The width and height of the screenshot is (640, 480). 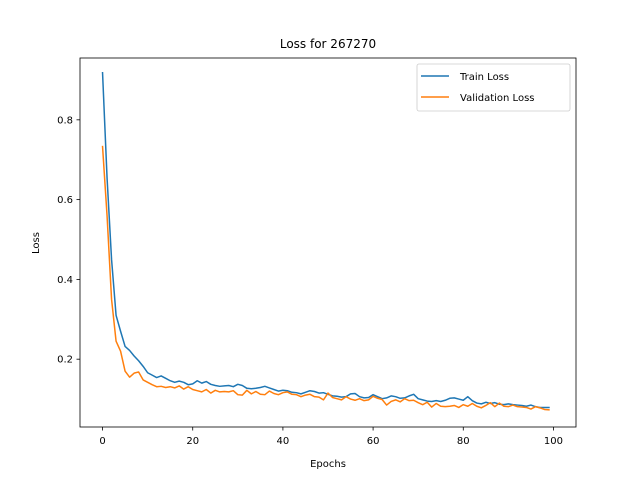 What do you see at coordinates (463, 441) in the screenshot?
I see `x-tick-label: 80` at bounding box center [463, 441].